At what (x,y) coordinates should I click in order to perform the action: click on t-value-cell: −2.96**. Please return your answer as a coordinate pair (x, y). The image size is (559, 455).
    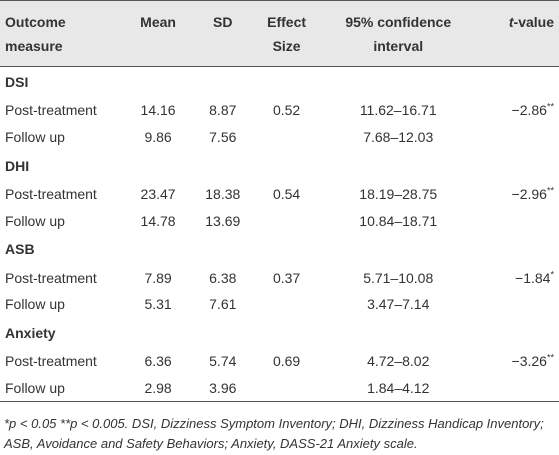
    Looking at the image, I should click on (518, 194).